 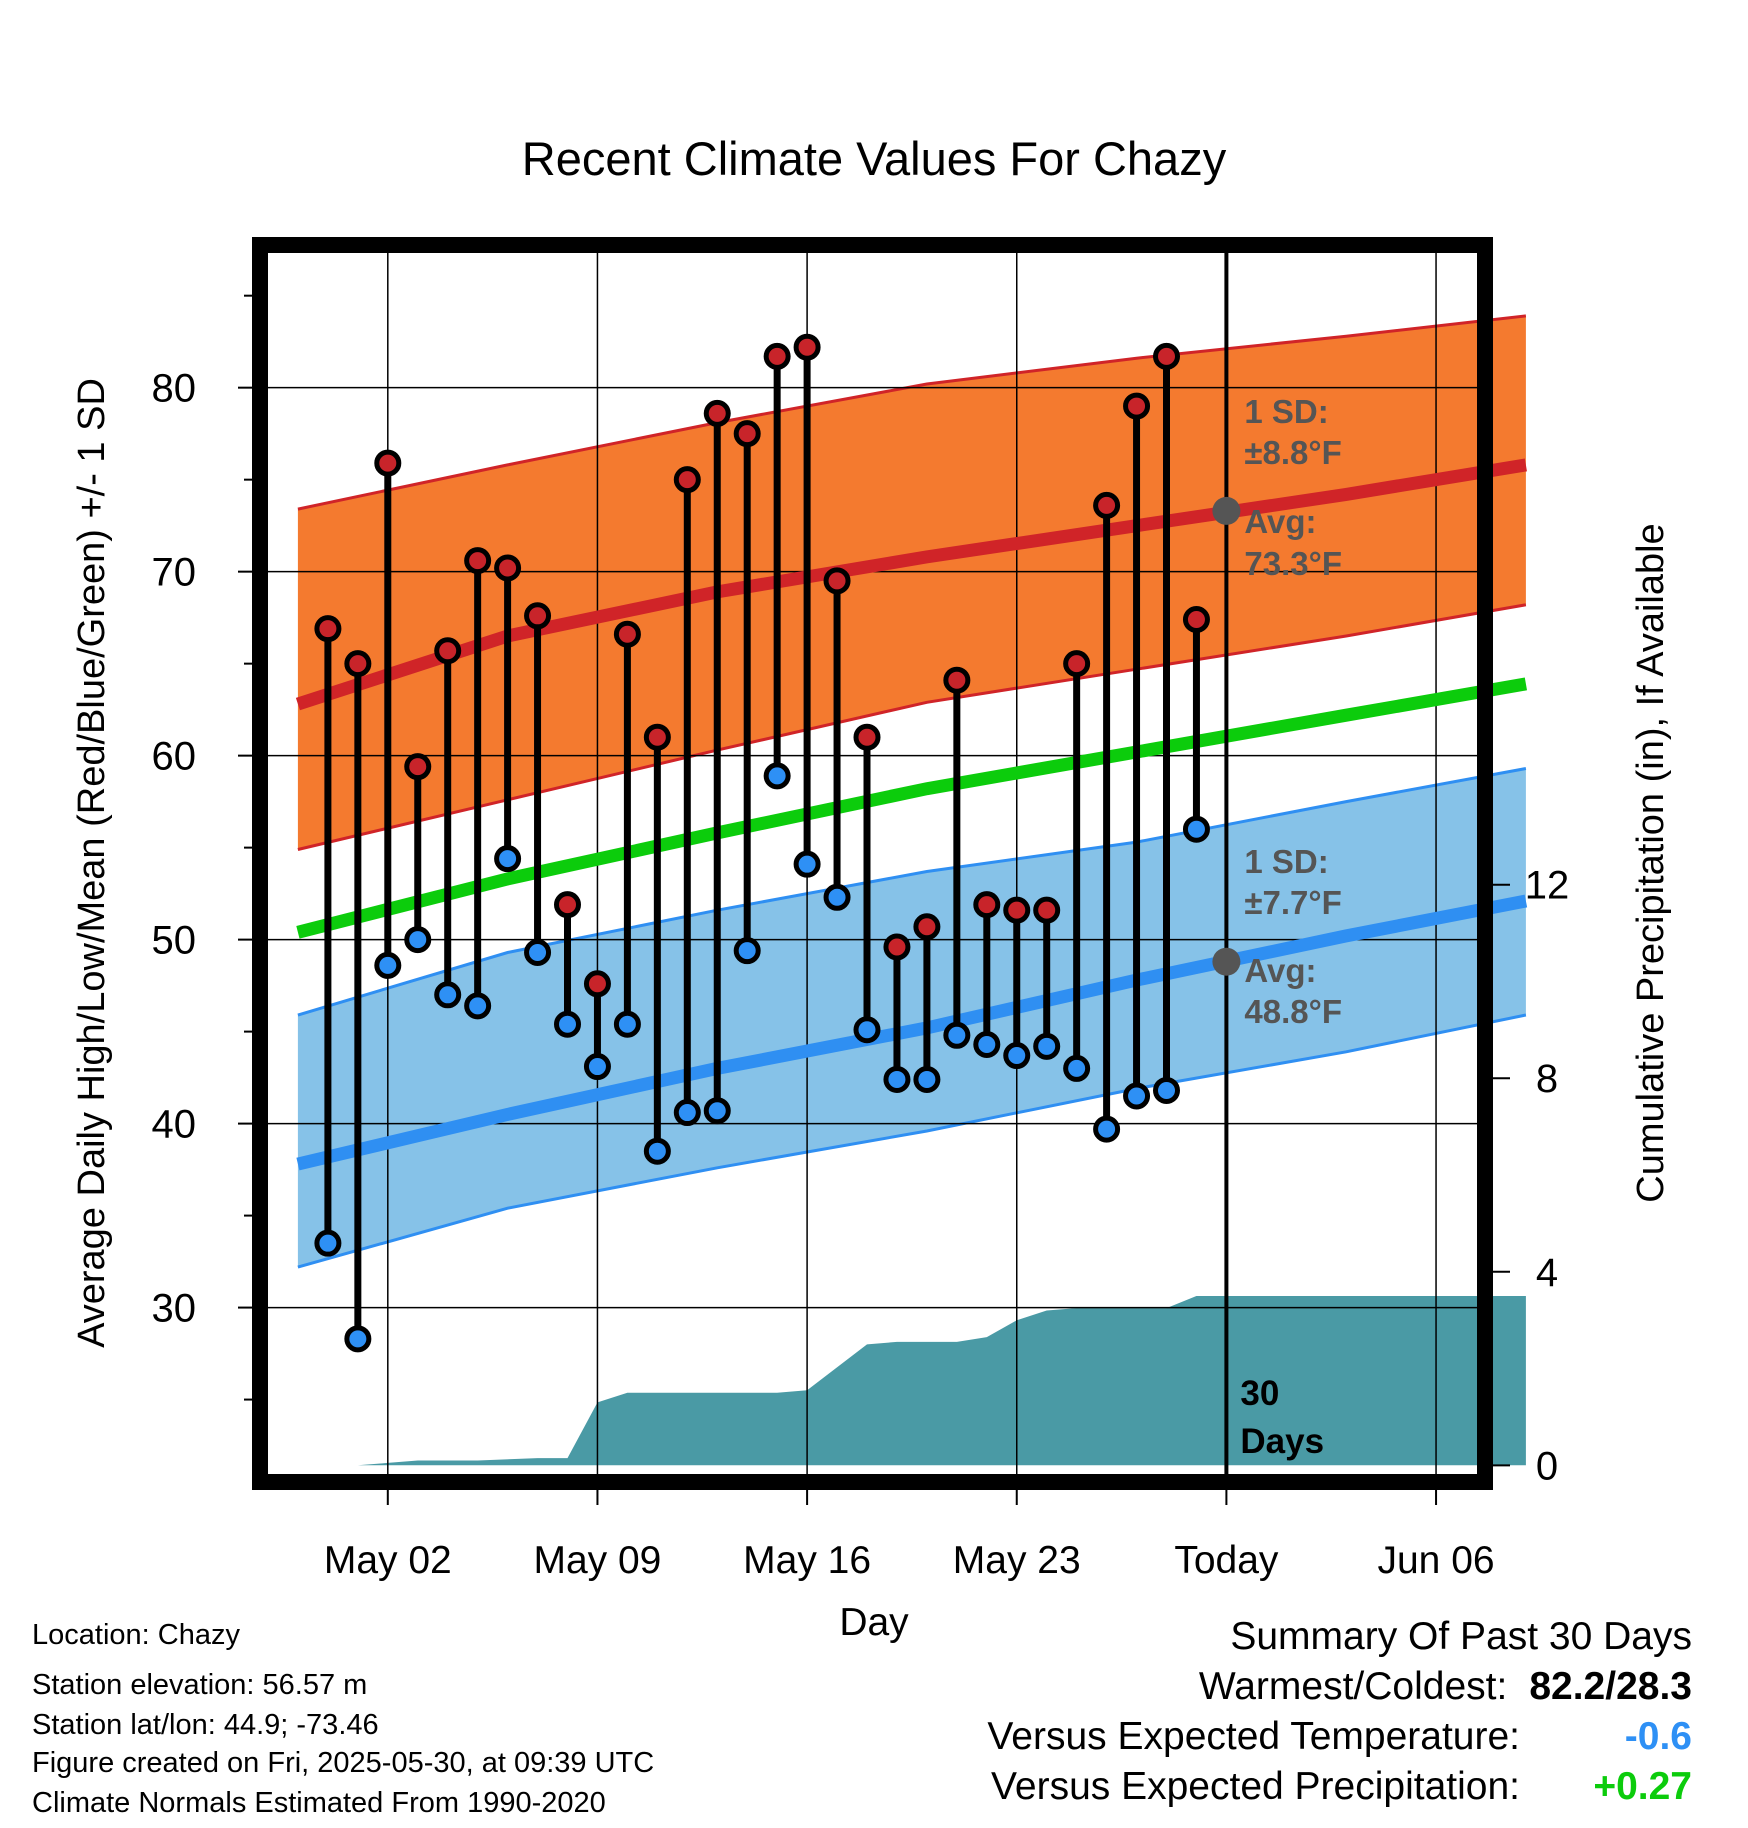 What do you see at coordinates (174, 757) in the screenshot?
I see `y-tick-label: 60` at bounding box center [174, 757].